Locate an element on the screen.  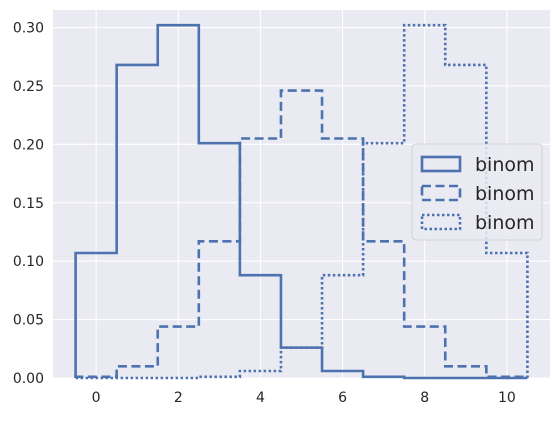
x-tick-label: 0 is located at coordinates (96, 398).